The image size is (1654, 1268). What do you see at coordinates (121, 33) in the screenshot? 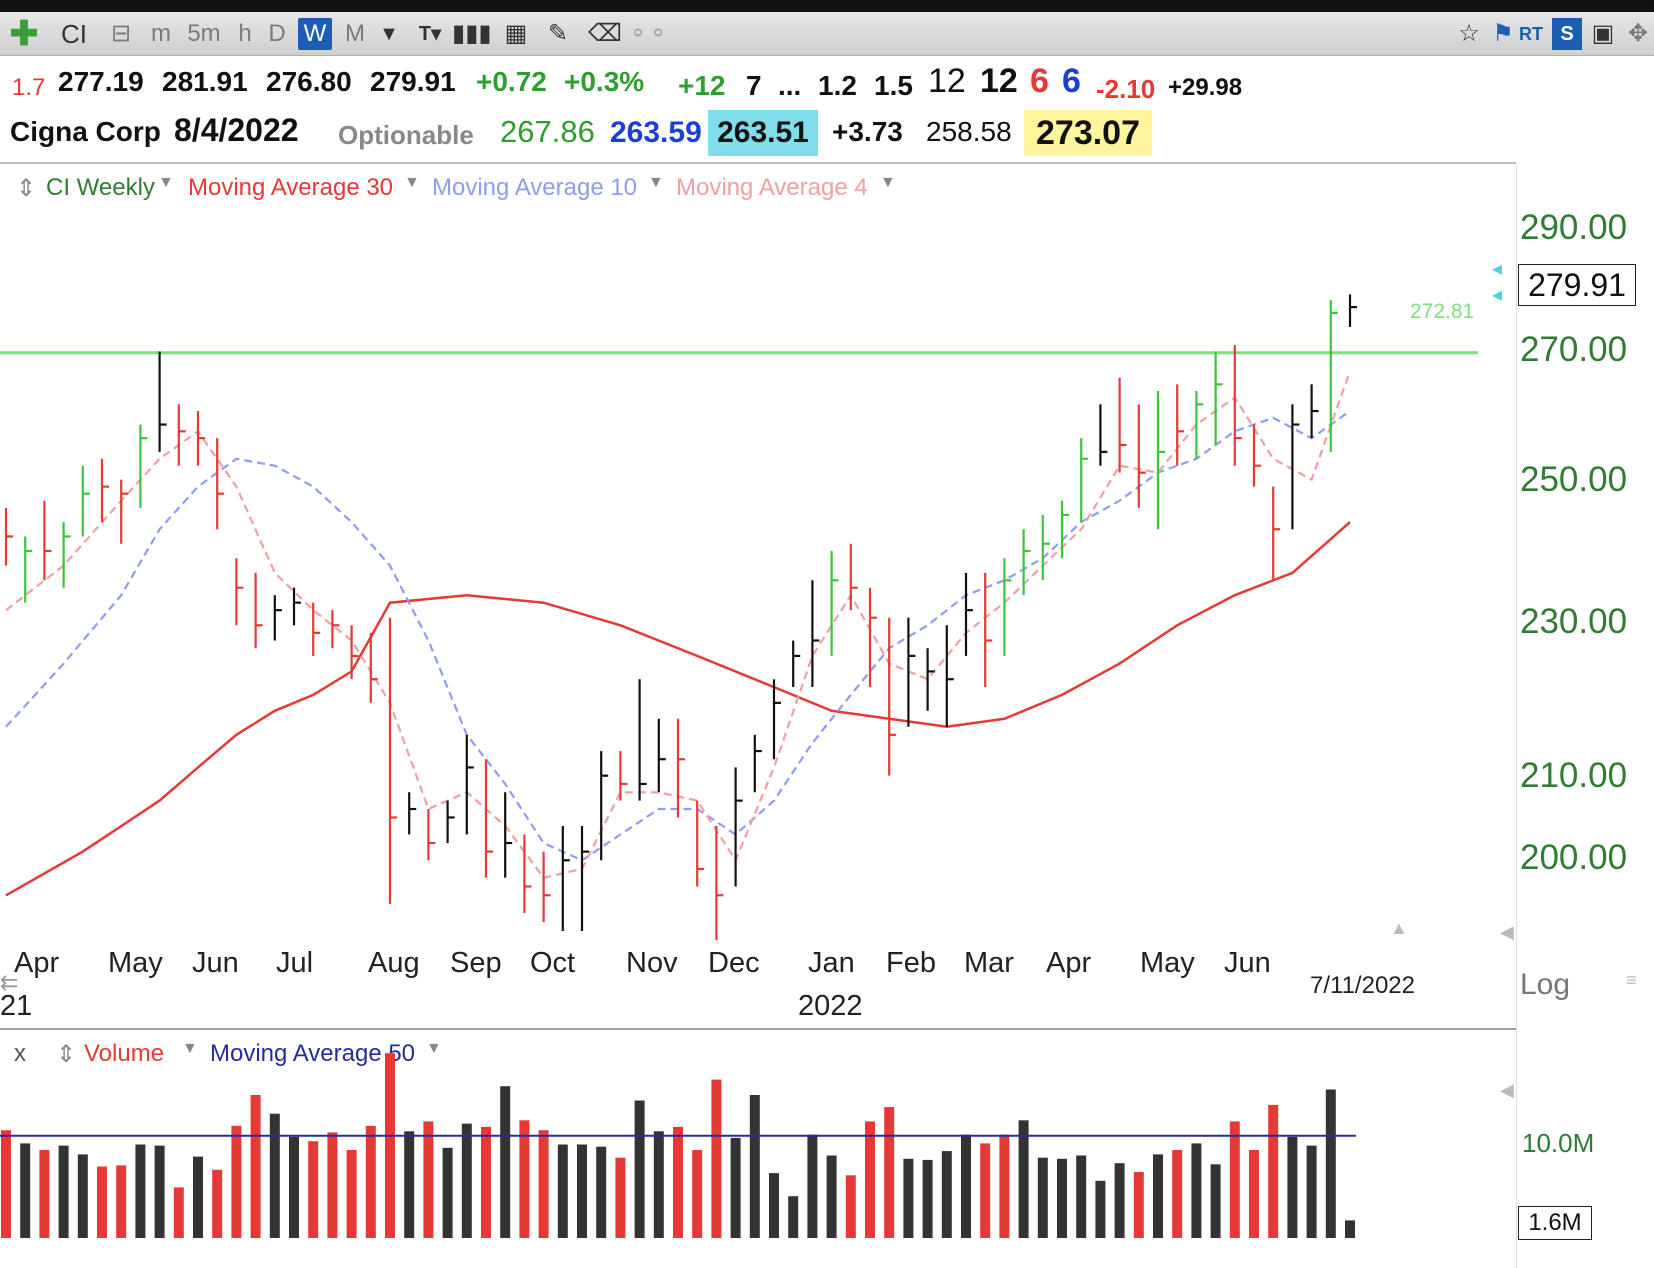
I see `layout-icon: ⊟` at bounding box center [121, 33].